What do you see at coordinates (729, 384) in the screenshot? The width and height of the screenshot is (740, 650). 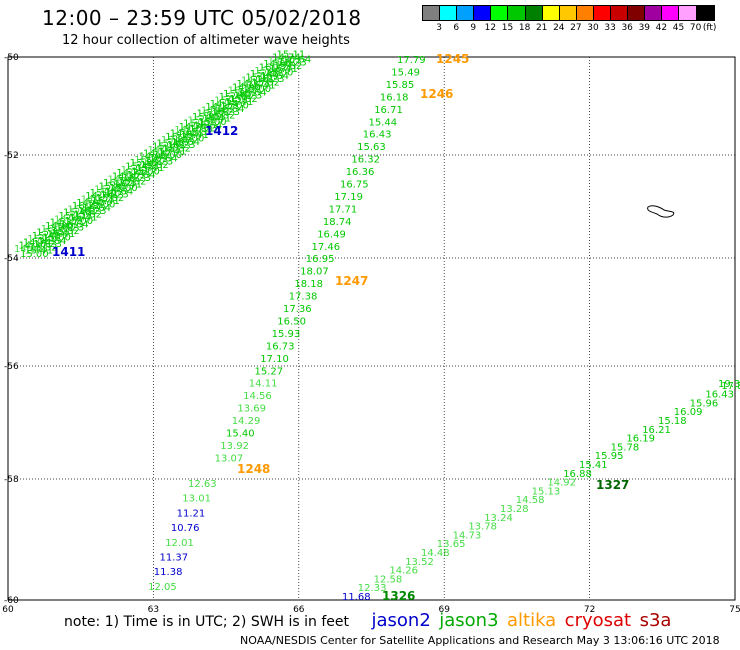 I see `jason3-value: 19.3` at bounding box center [729, 384].